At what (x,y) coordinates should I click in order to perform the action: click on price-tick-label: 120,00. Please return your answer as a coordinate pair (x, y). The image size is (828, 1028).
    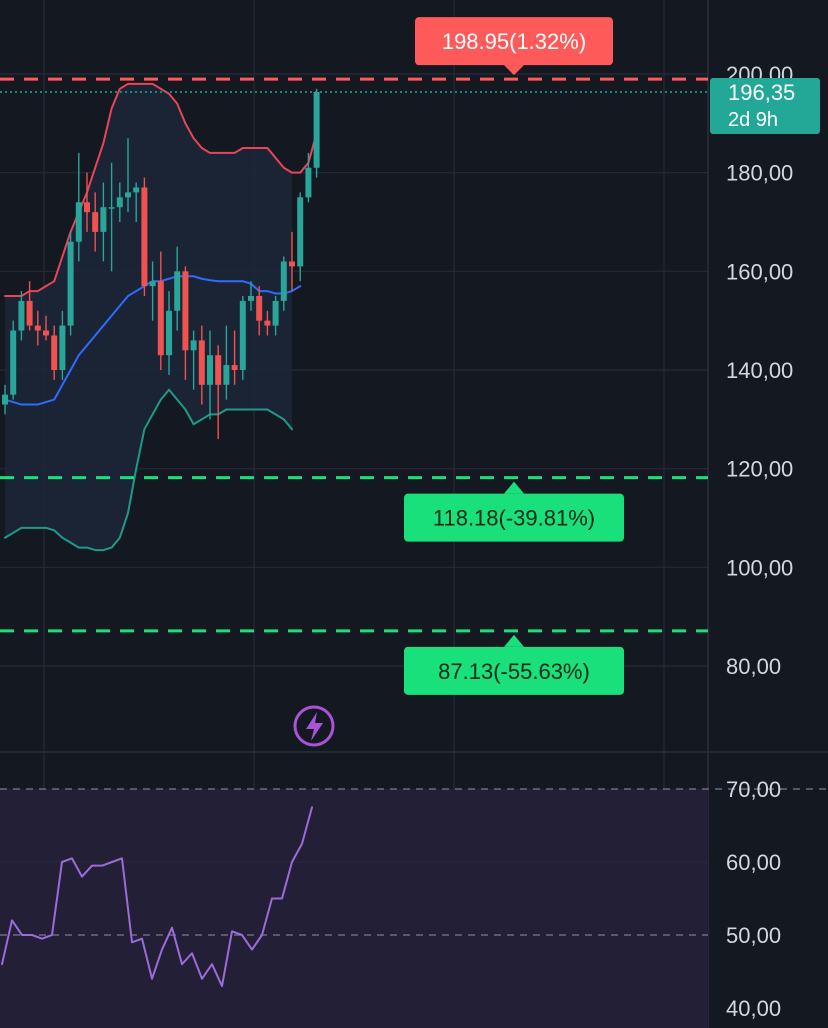
    Looking at the image, I should click on (759, 469).